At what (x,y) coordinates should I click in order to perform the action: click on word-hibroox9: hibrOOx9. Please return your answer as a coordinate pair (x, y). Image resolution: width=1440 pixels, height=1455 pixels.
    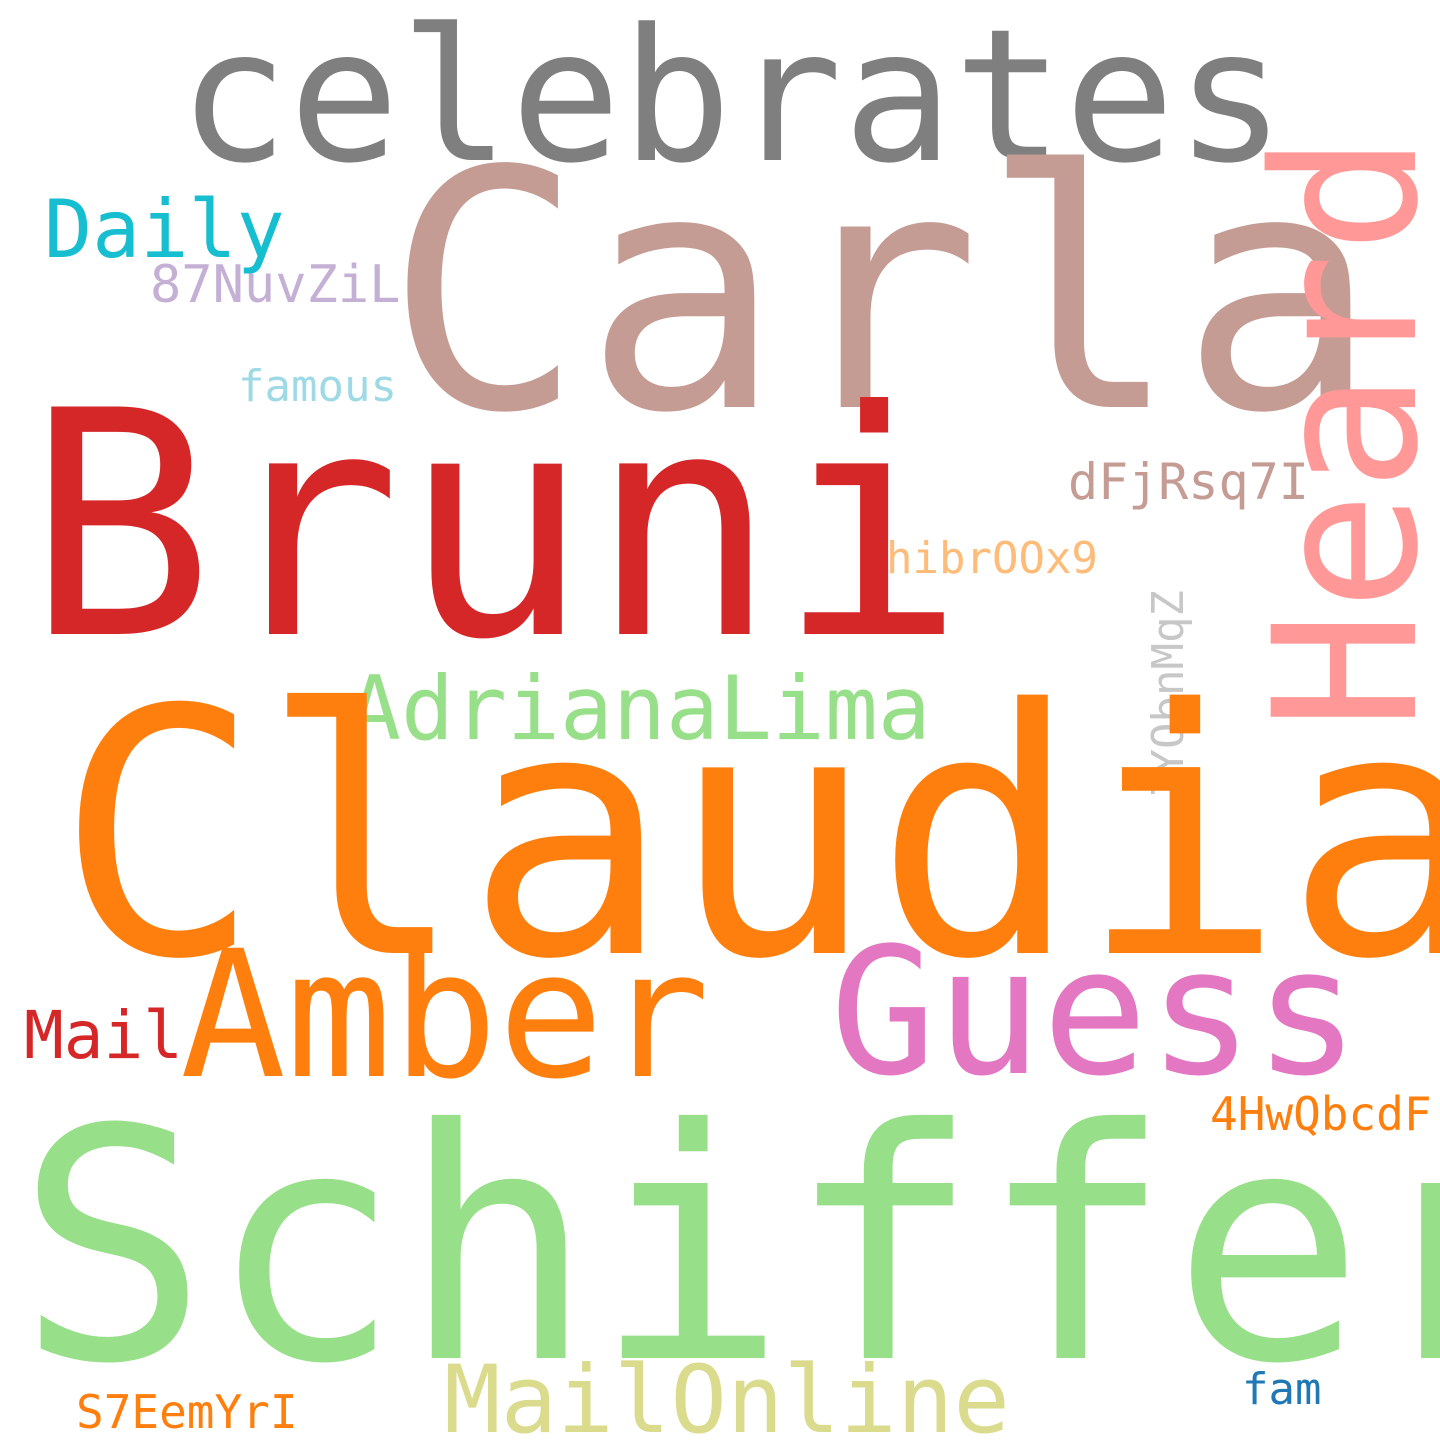
    Looking at the image, I should click on (992, 558).